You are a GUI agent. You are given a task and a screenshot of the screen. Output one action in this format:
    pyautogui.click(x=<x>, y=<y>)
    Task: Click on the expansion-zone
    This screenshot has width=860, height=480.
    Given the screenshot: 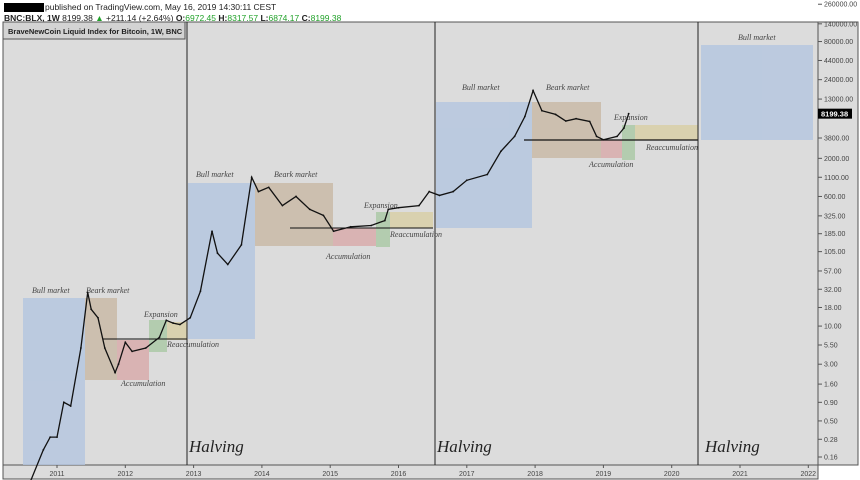 What is the action you would take?
    pyautogui.click(x=628, y=142)
    